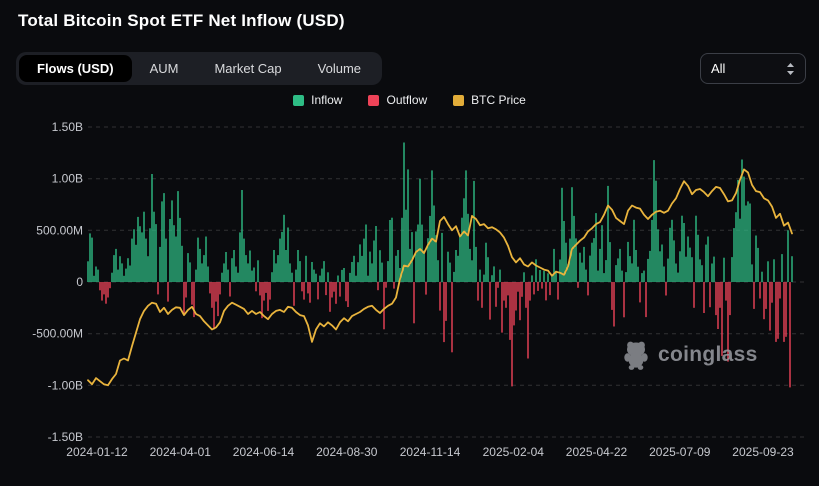 The width and height of the screenshot is (819, 486). Describe the element at coordinates (753, 68) in the screenshot. I see `range-select: All` at that location.